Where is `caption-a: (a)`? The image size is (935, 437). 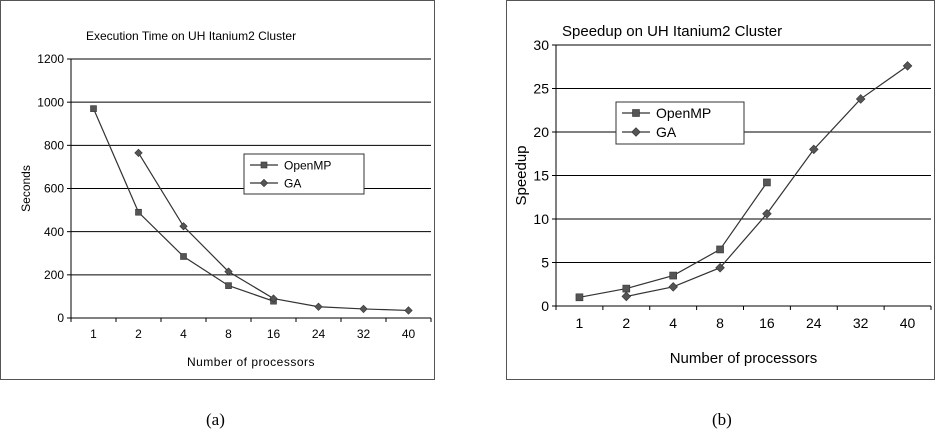
caption-a: (a) is located at coordinates (215, 419).